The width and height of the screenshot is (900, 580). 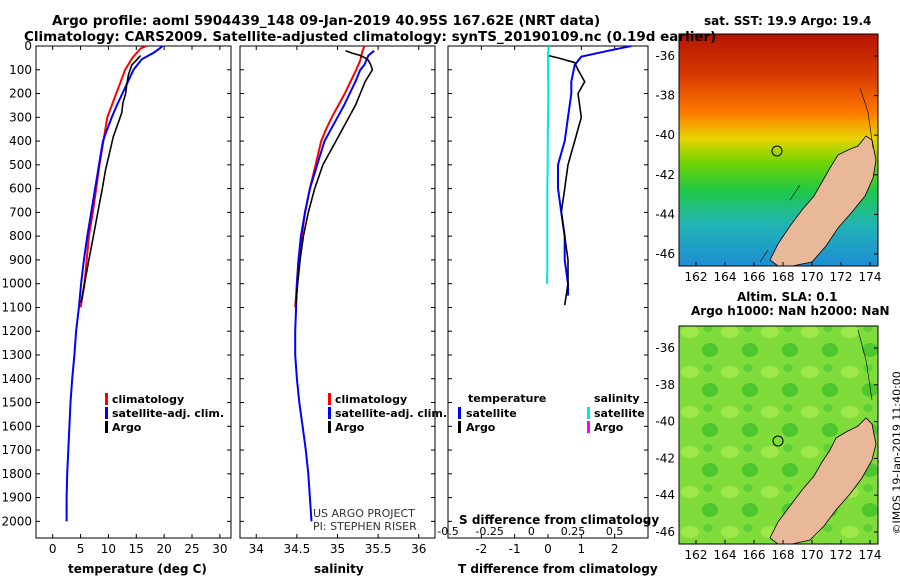 I want to click on sla-map-title-line1: Altim. SLA: 0.1, so click(x=787, y=297).